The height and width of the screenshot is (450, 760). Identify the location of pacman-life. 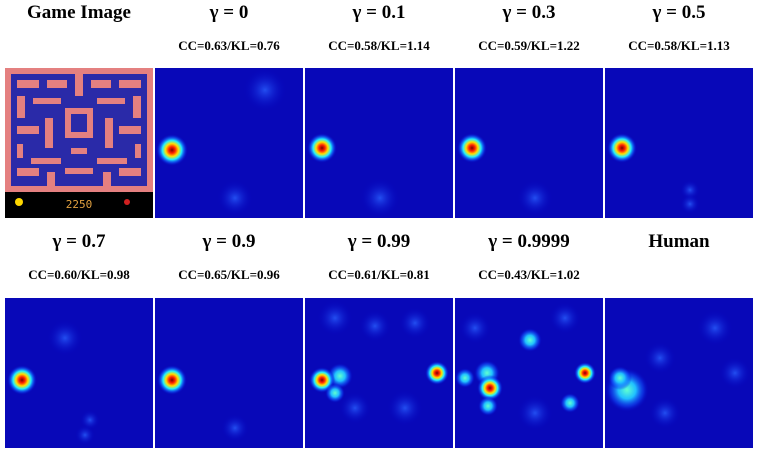
(19, 202).